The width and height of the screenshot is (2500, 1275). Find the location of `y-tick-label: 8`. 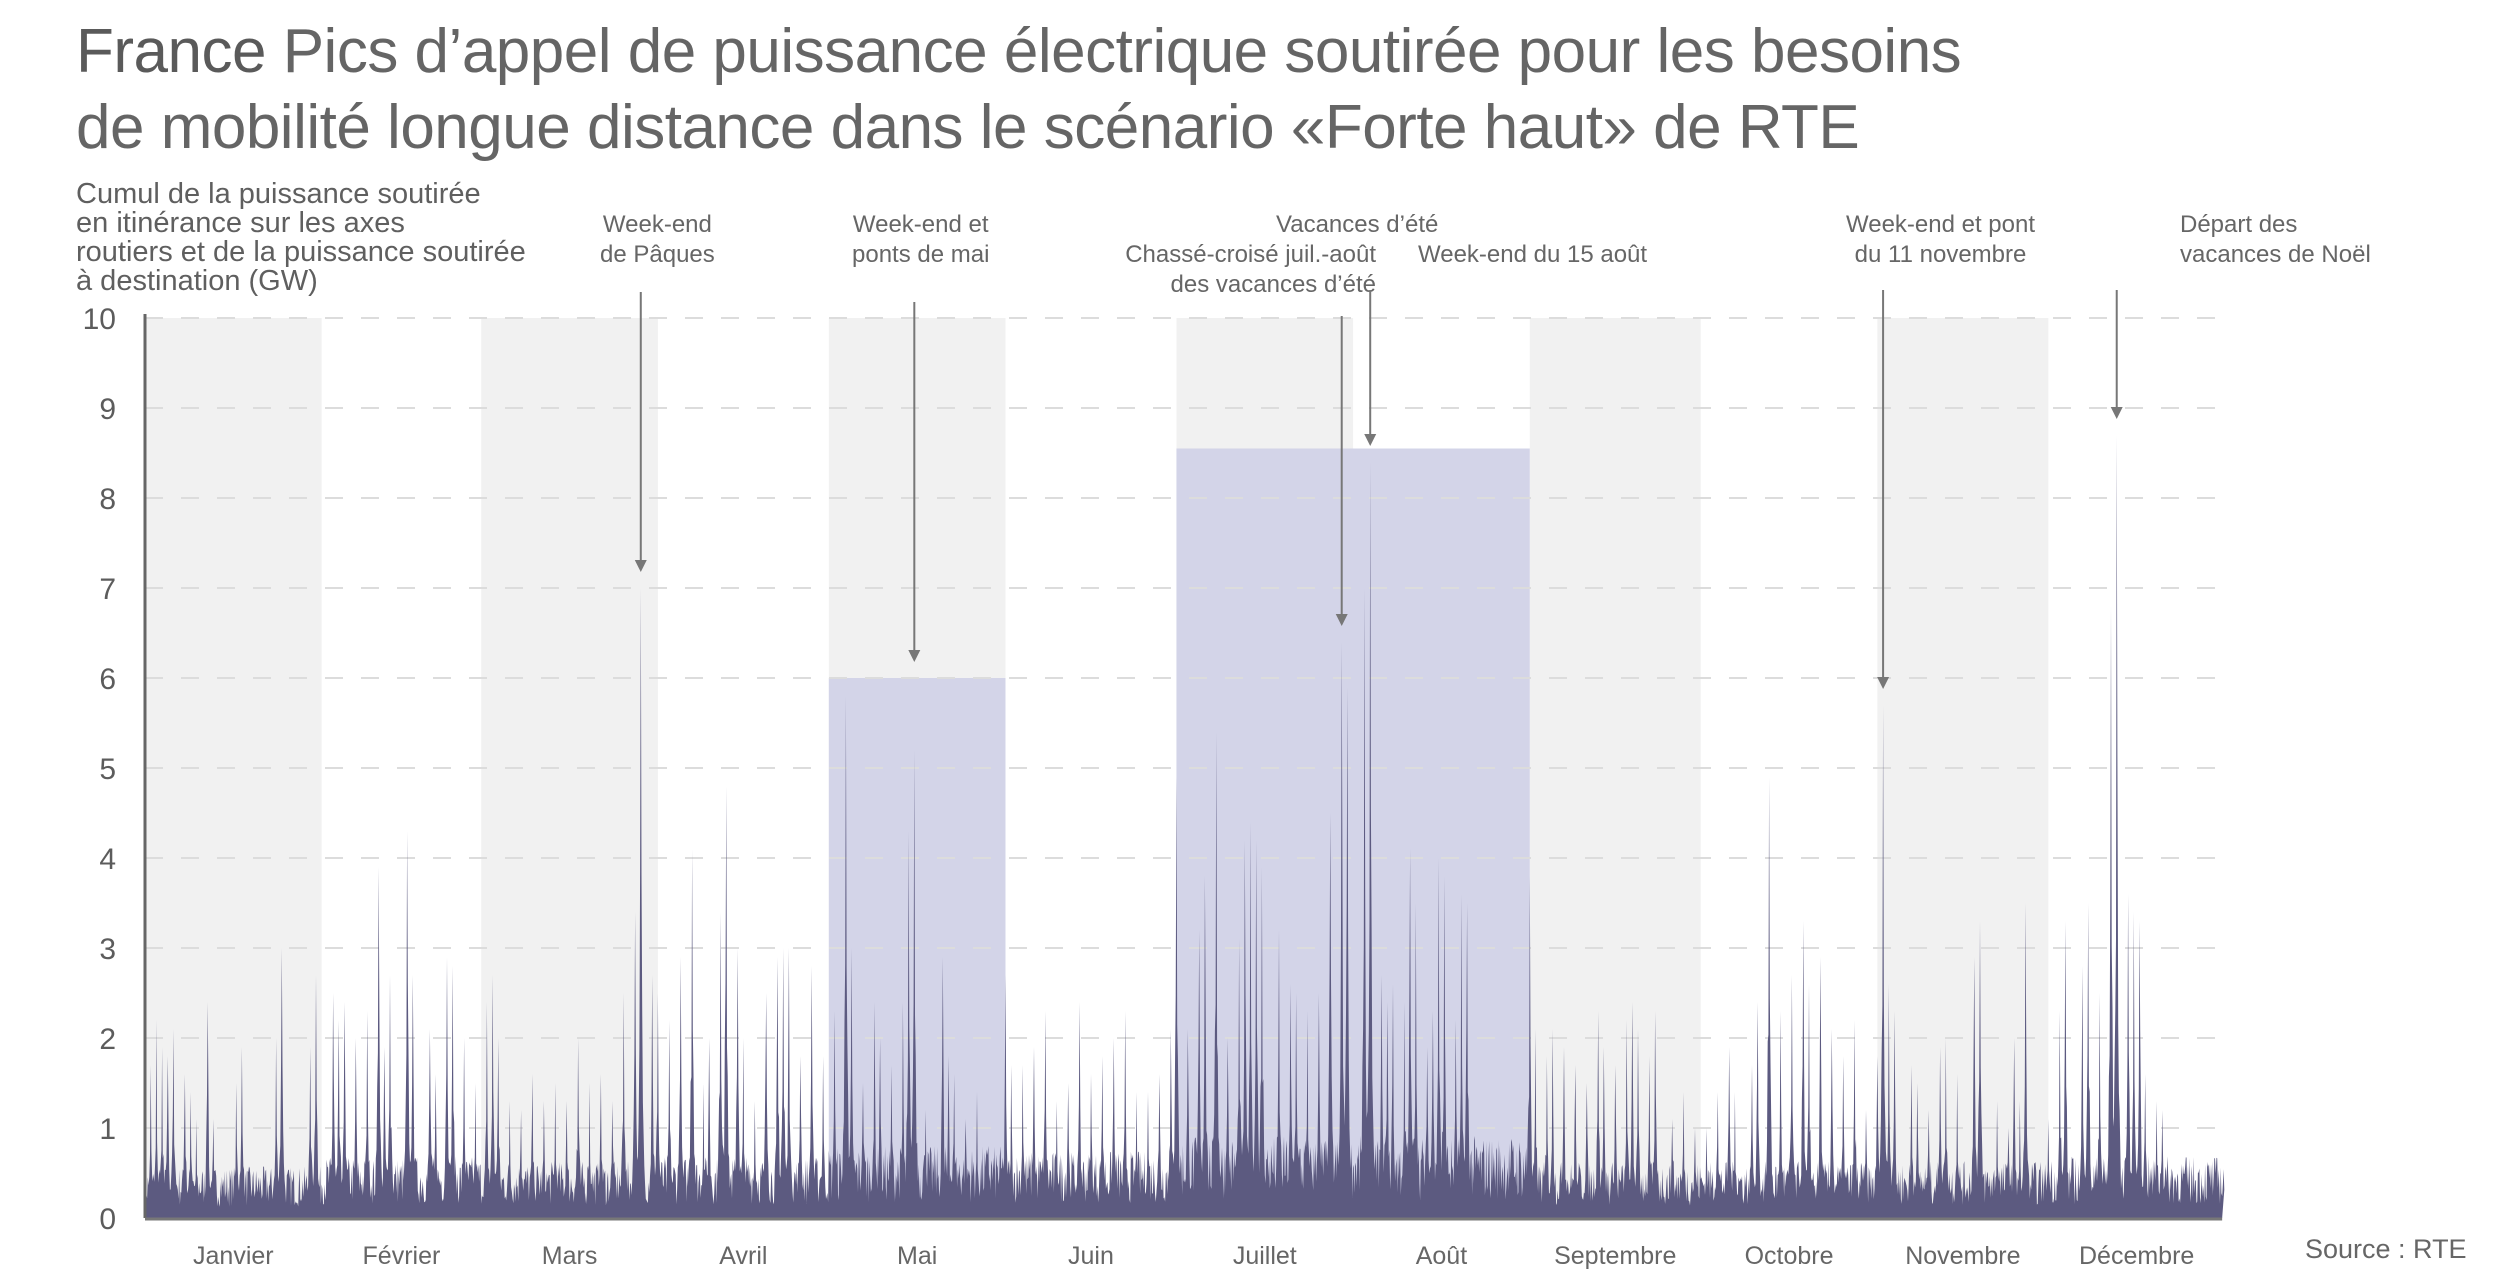

y-tick-label: 8 is located at coordinates (107, 499).